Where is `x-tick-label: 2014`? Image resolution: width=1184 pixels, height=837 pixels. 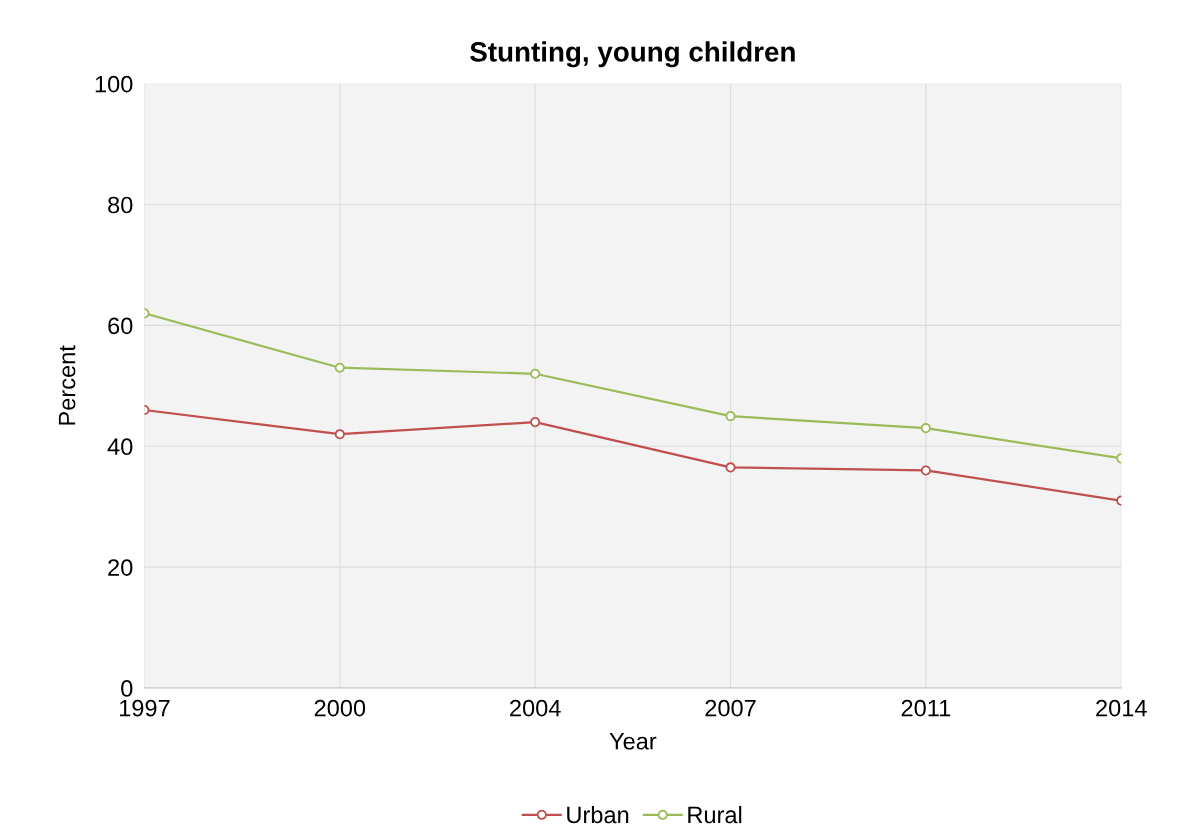 x-tick-label: 2014 is located at coordinates (1121, 708).